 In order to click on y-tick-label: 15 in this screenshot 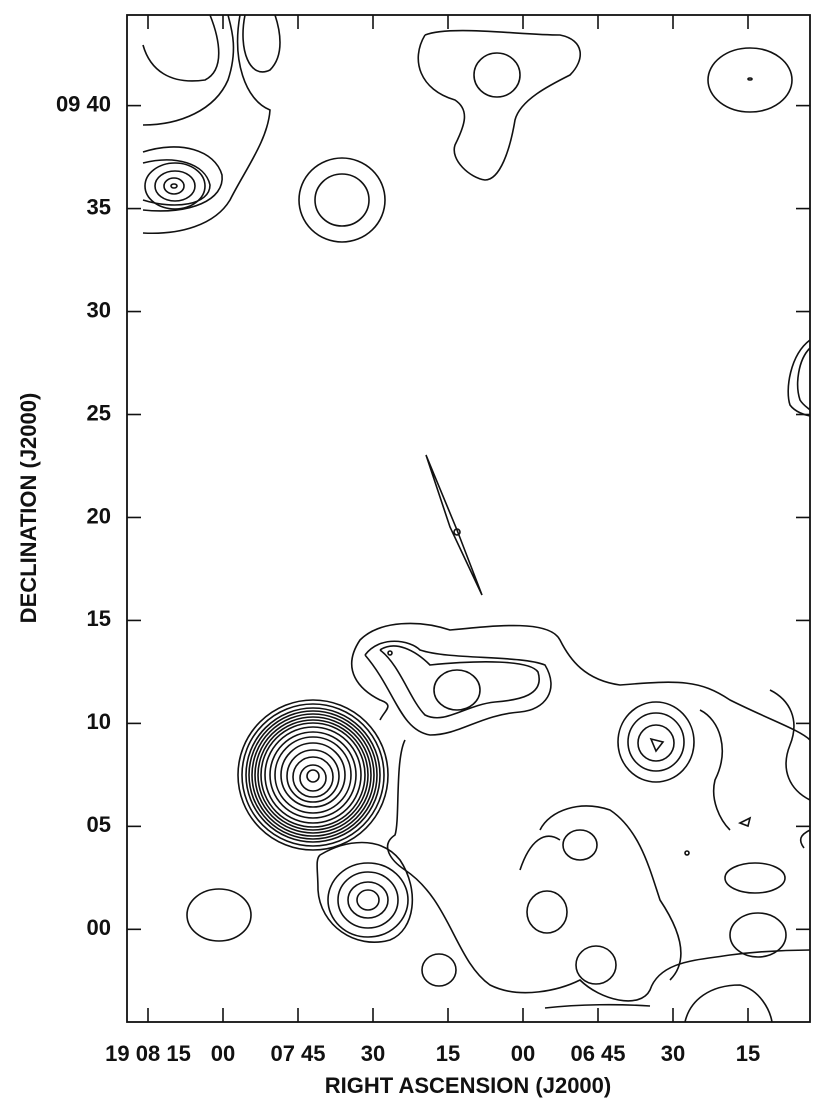, I will do `click(99, 618)`.